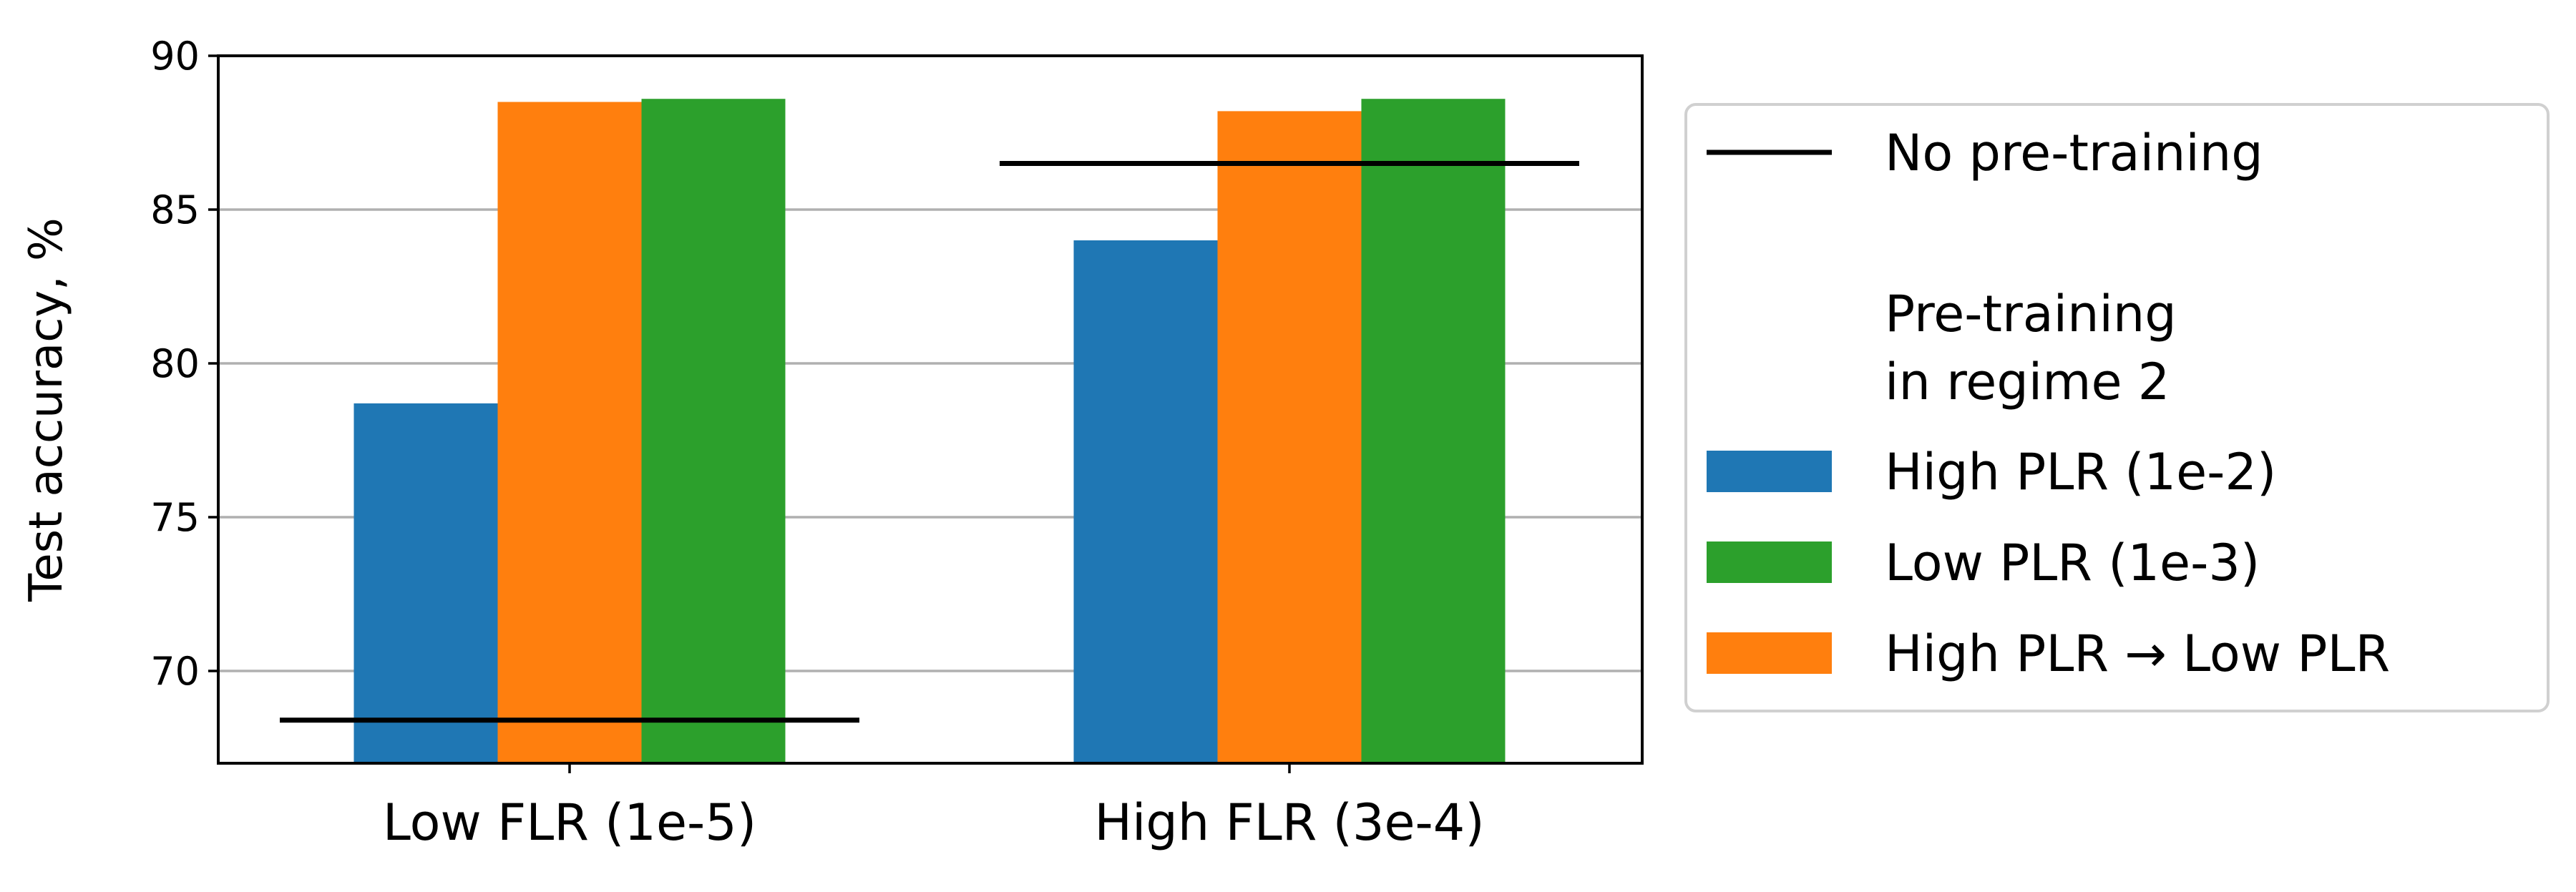  Describe the element at coordinates (175, 363) in the screenshot. I see `y-tick-label: 80` at that location.